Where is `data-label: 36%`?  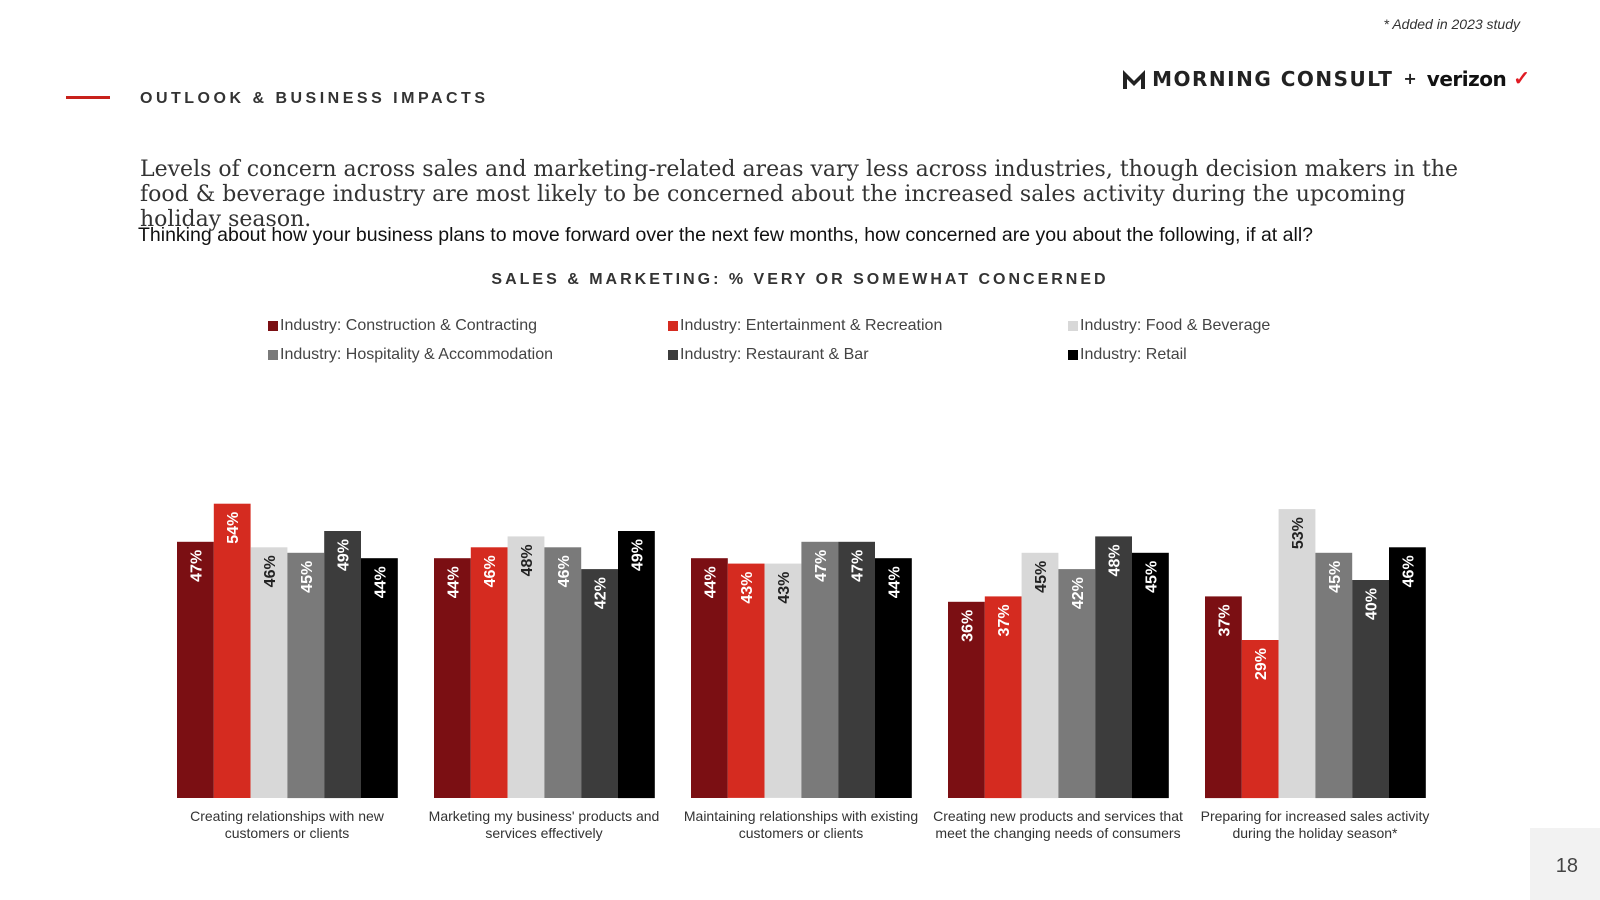
data-label: 36% is located at coordinates (967, 626).